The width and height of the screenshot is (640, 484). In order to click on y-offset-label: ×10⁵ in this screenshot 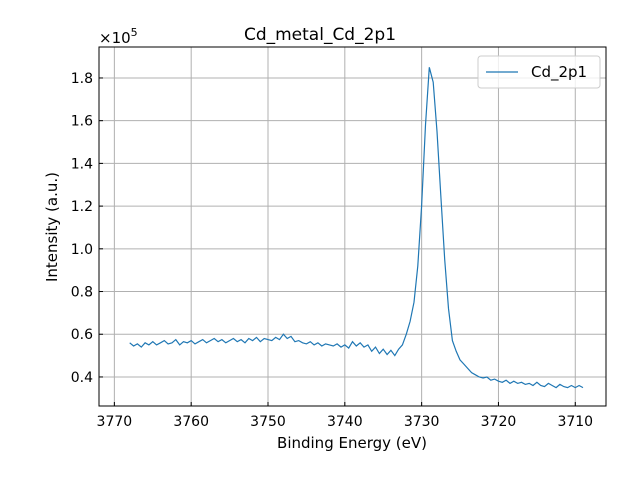, I will do `click(118, 36)`.